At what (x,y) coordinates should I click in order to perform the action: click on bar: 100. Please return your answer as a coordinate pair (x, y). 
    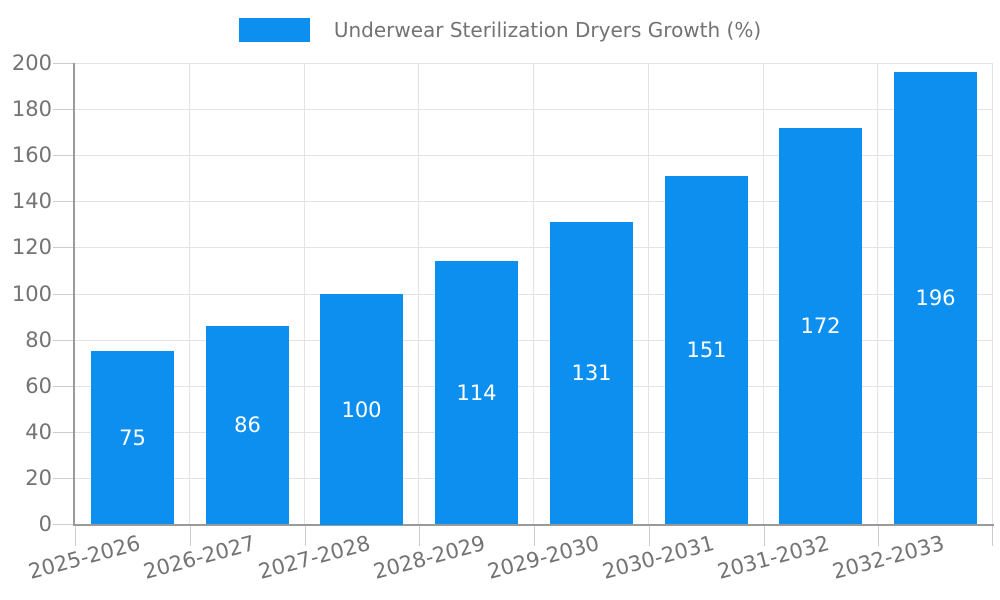
    Looking at the image, I should click on (361, 409).